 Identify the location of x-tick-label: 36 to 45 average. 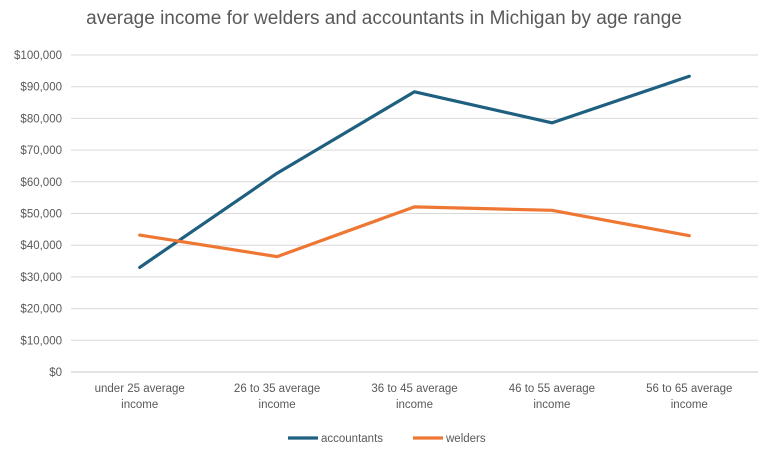
(414, 389).